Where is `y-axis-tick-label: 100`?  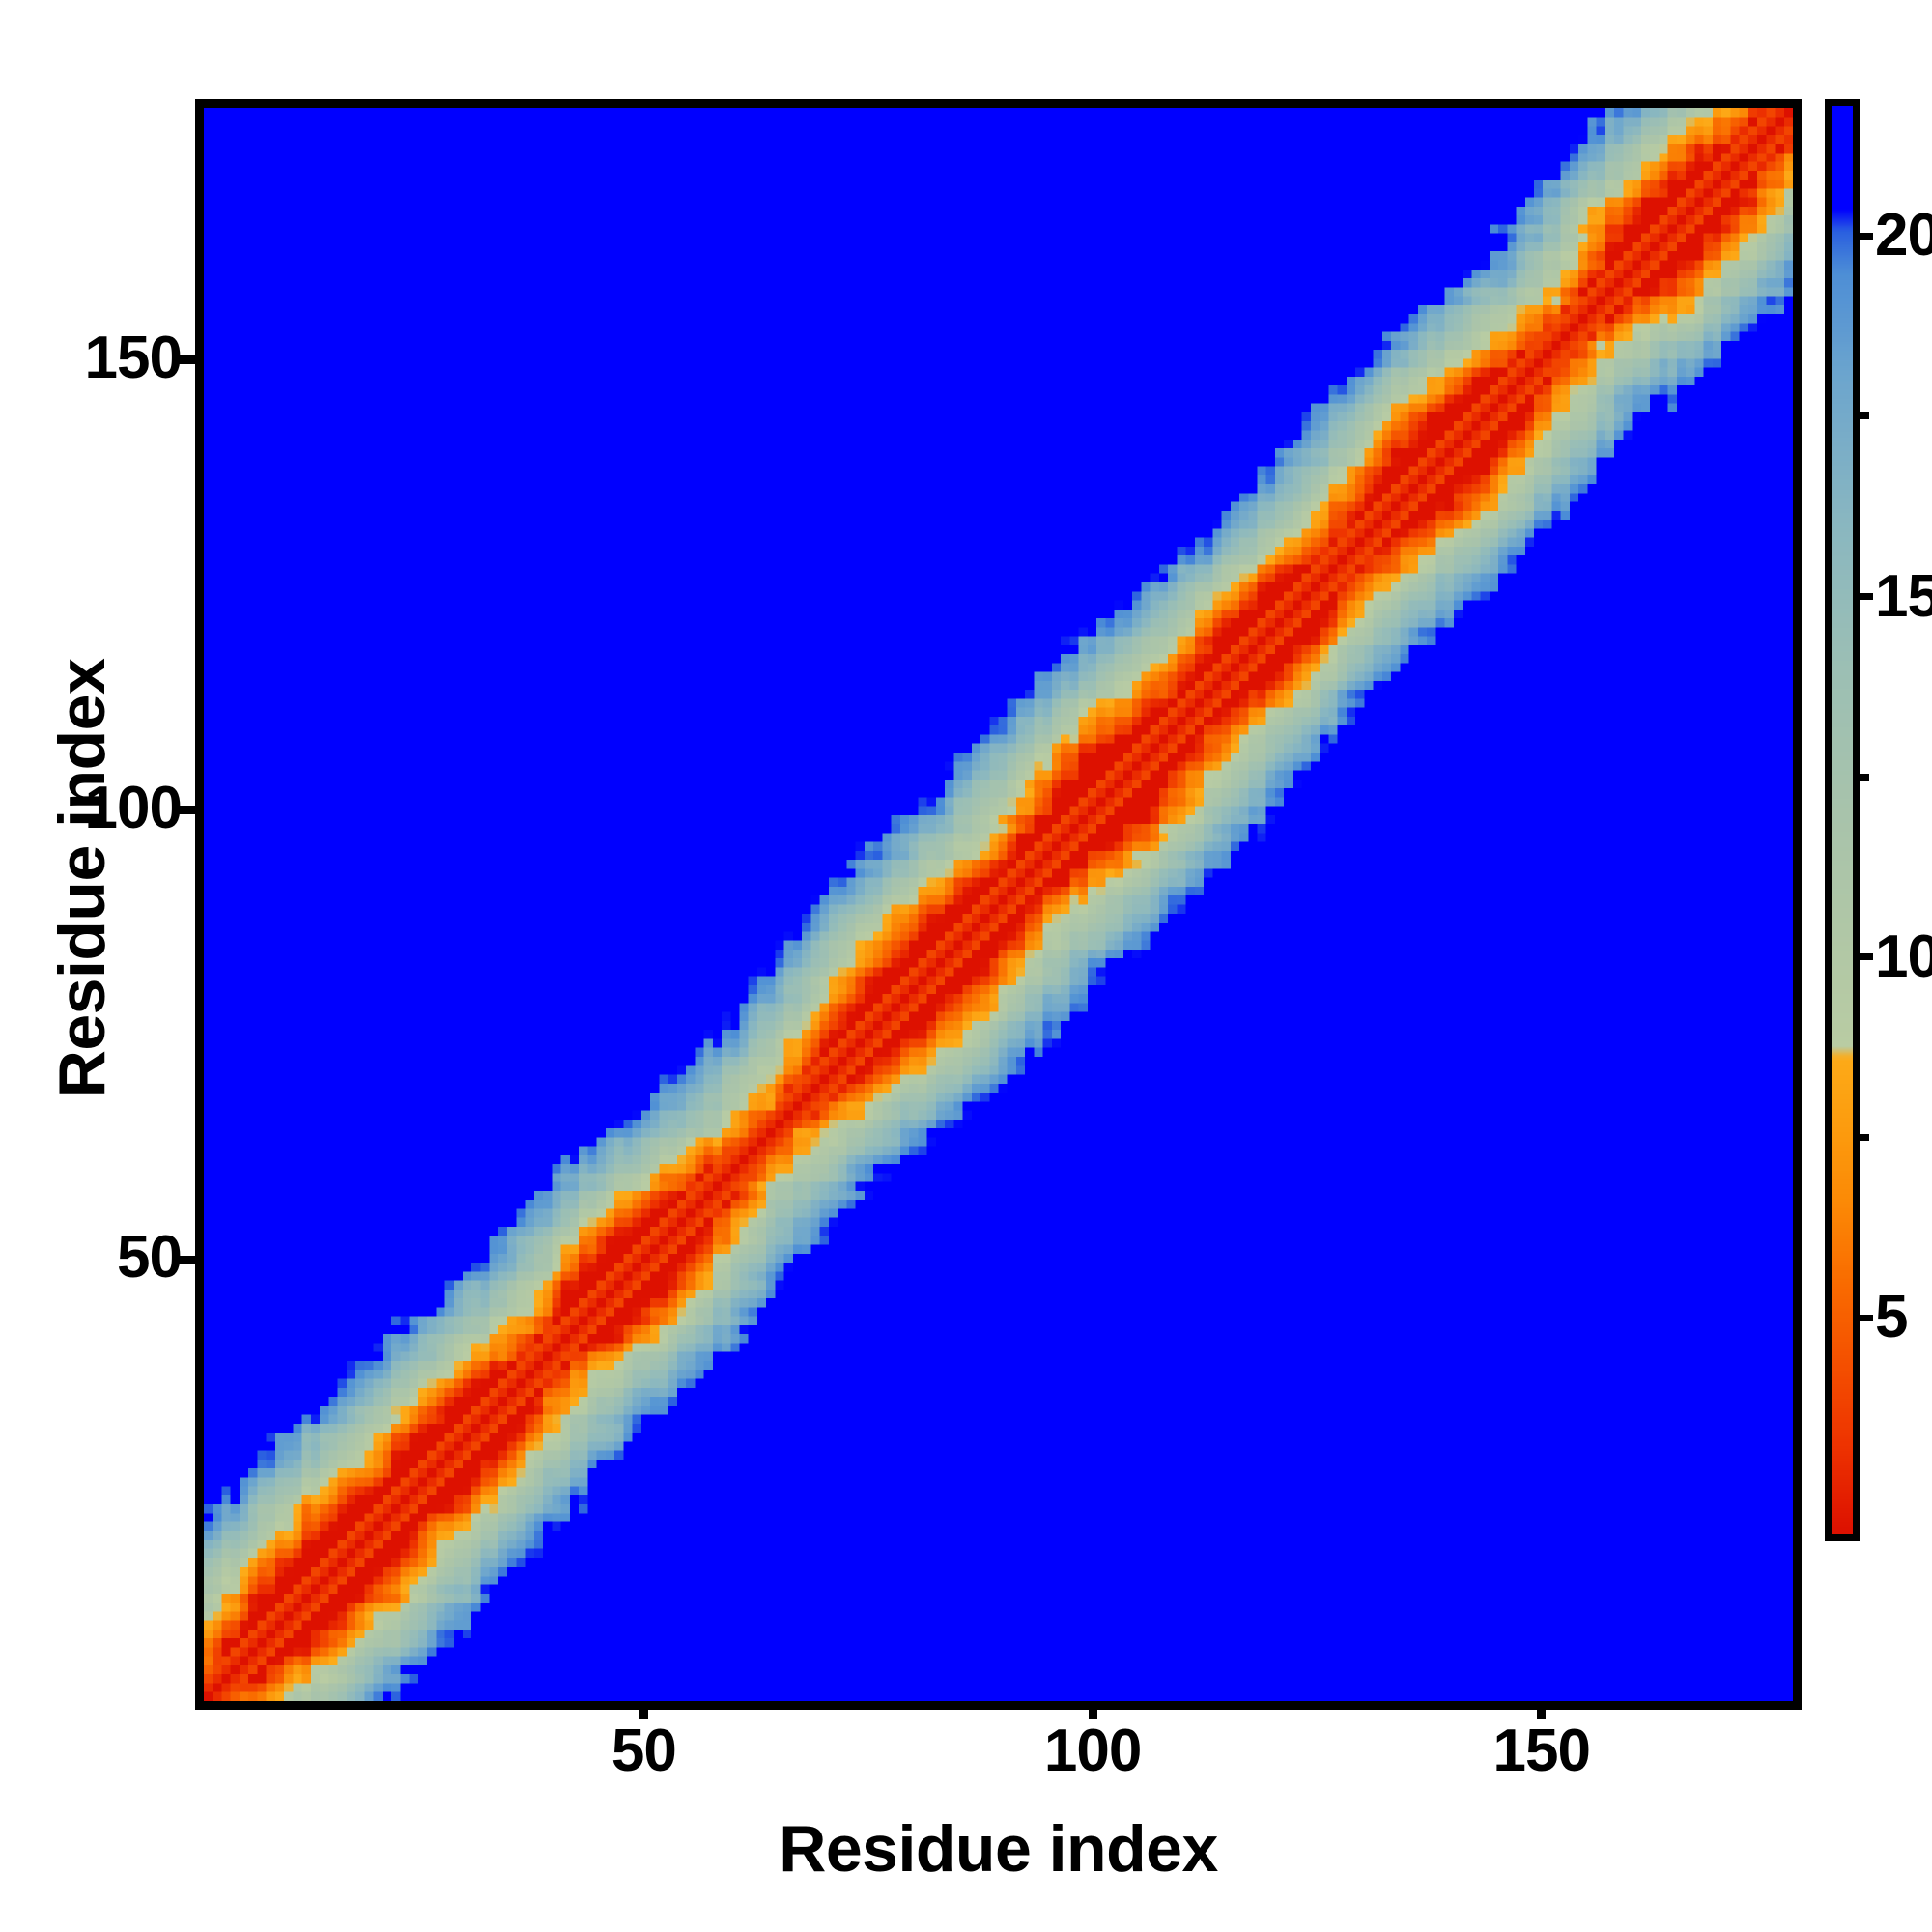 y-axis-tick-label: 100 is located at coordinates (133, 807).